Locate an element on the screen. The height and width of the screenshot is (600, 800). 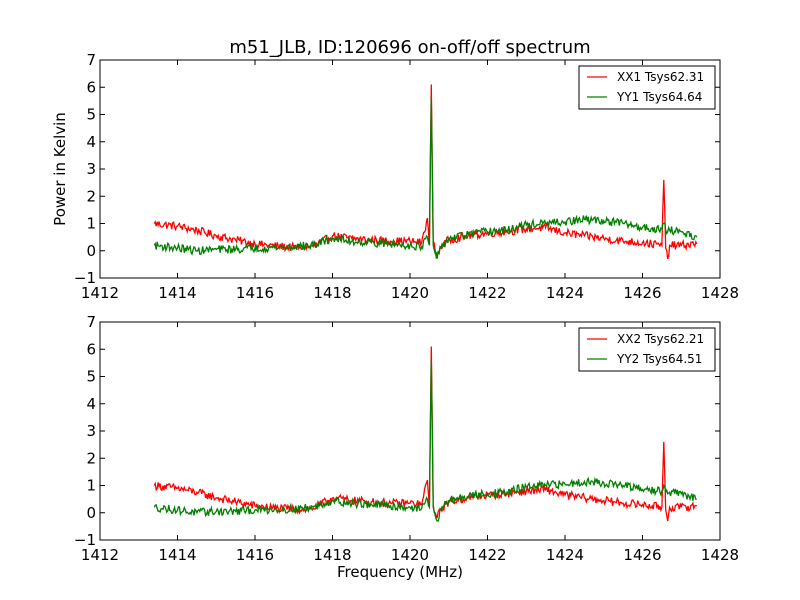
figure-title: m51_JLB, ID:120696 on-off/off spectrum is located at coordinates (409, 47).